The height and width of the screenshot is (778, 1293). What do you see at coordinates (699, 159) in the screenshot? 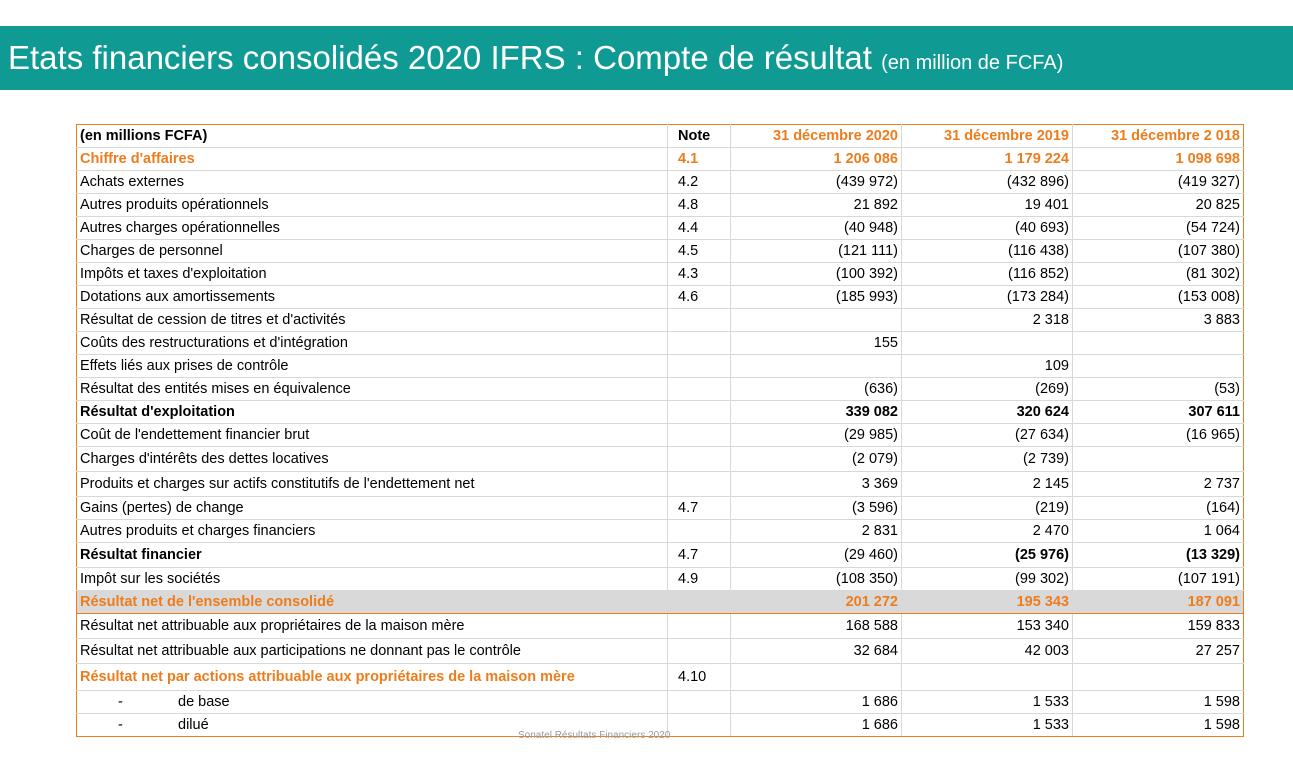
I see `row-note: 4.1` at bounding box center [699, 159].